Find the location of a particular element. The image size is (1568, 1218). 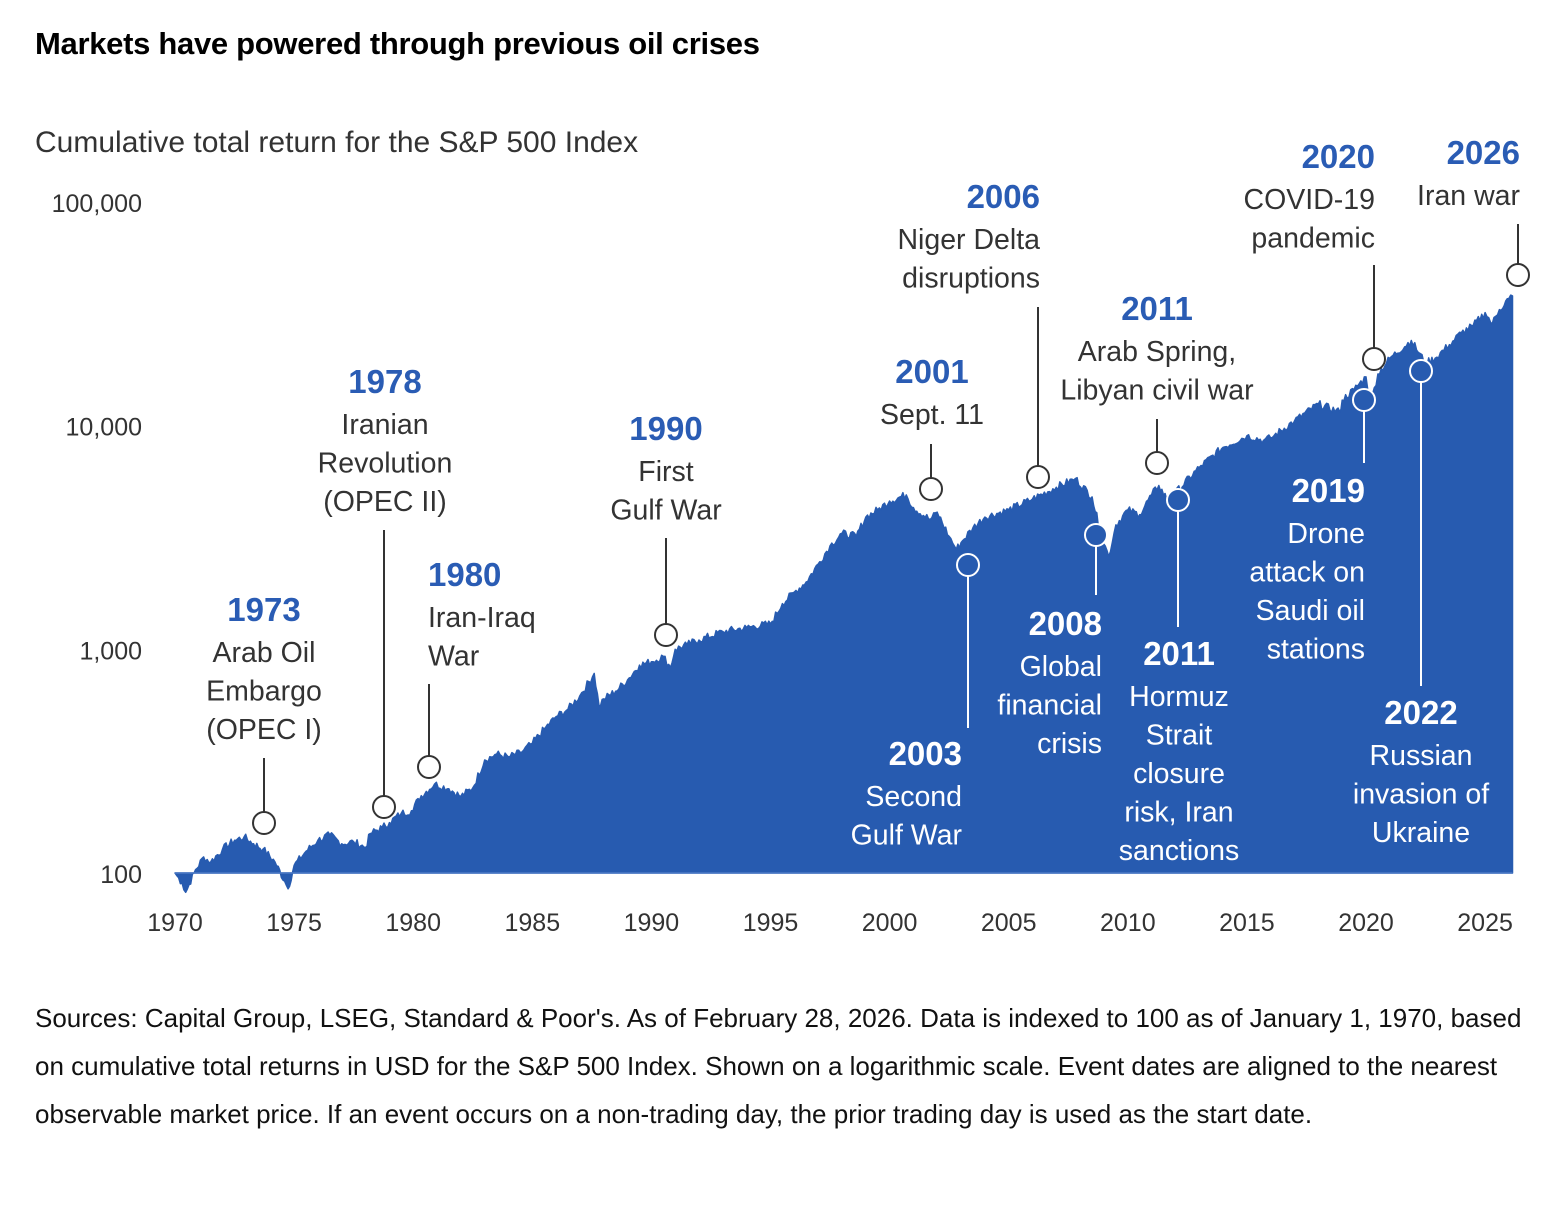

annotation-text: Arab Spring, is located at coordinates (1157, 352).